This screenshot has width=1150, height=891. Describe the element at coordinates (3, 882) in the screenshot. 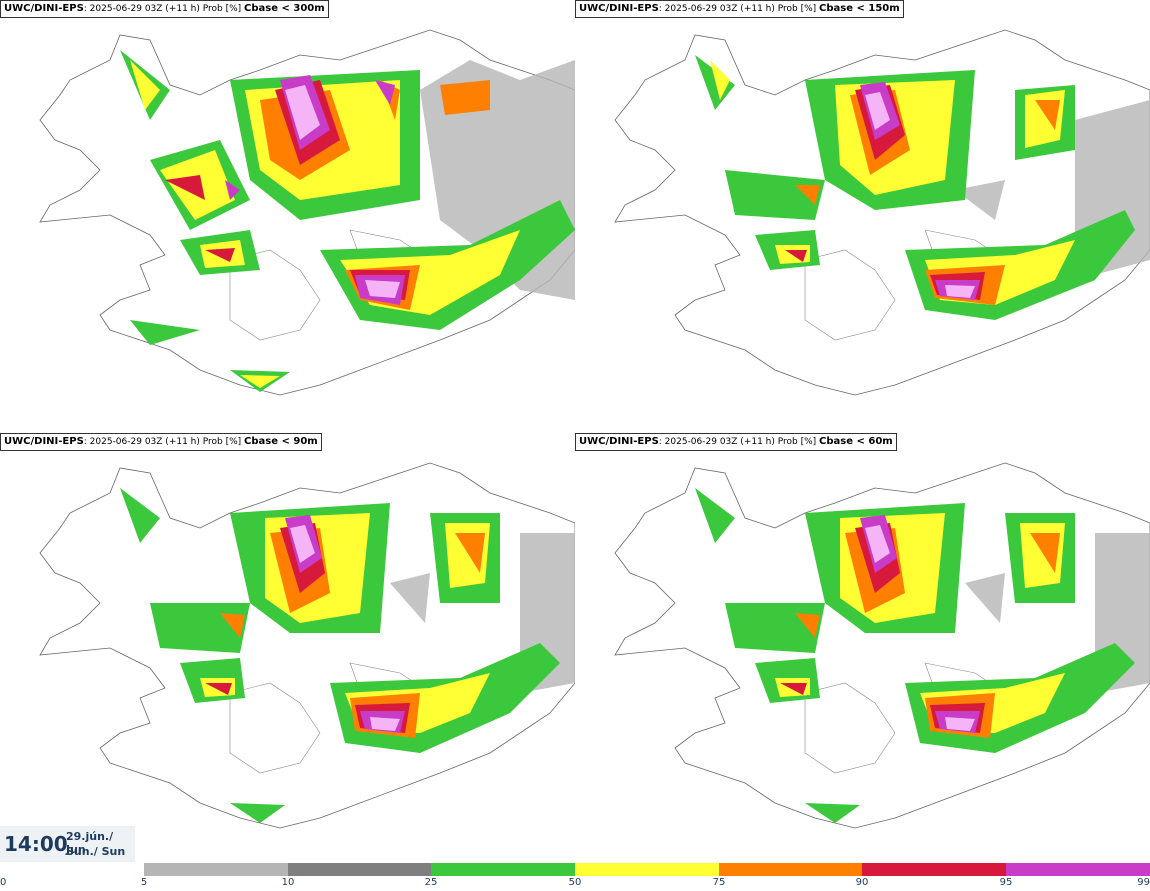

I see `legend-tick-label: 0` at that location.